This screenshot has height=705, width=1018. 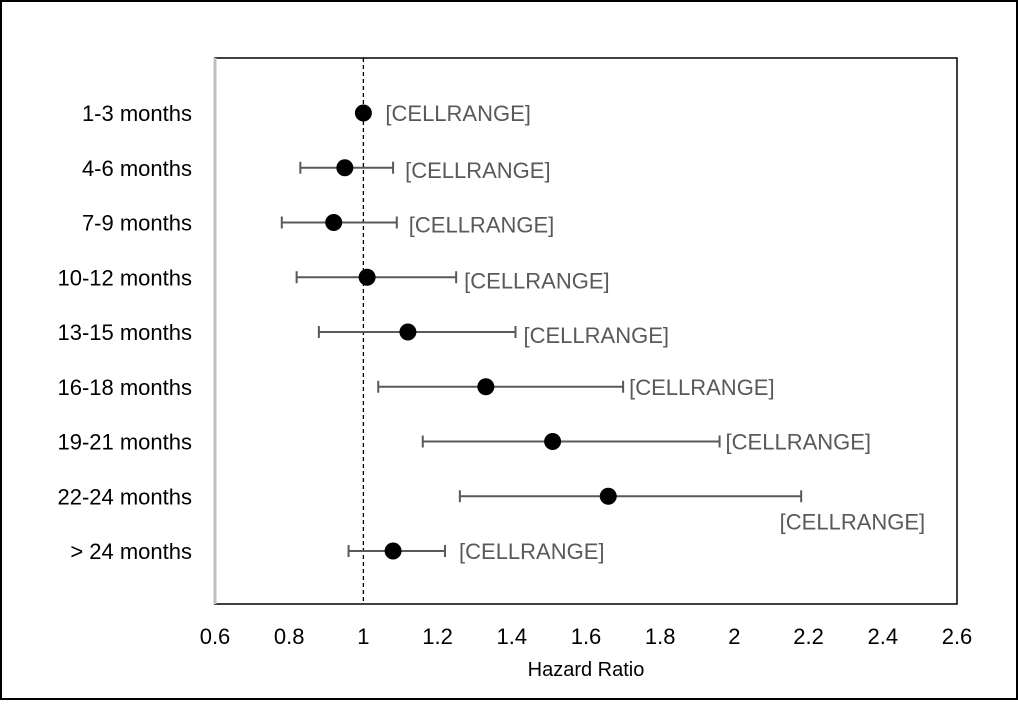 I want to click on x-tick-label: 1.2, so click(x=437, y=636).